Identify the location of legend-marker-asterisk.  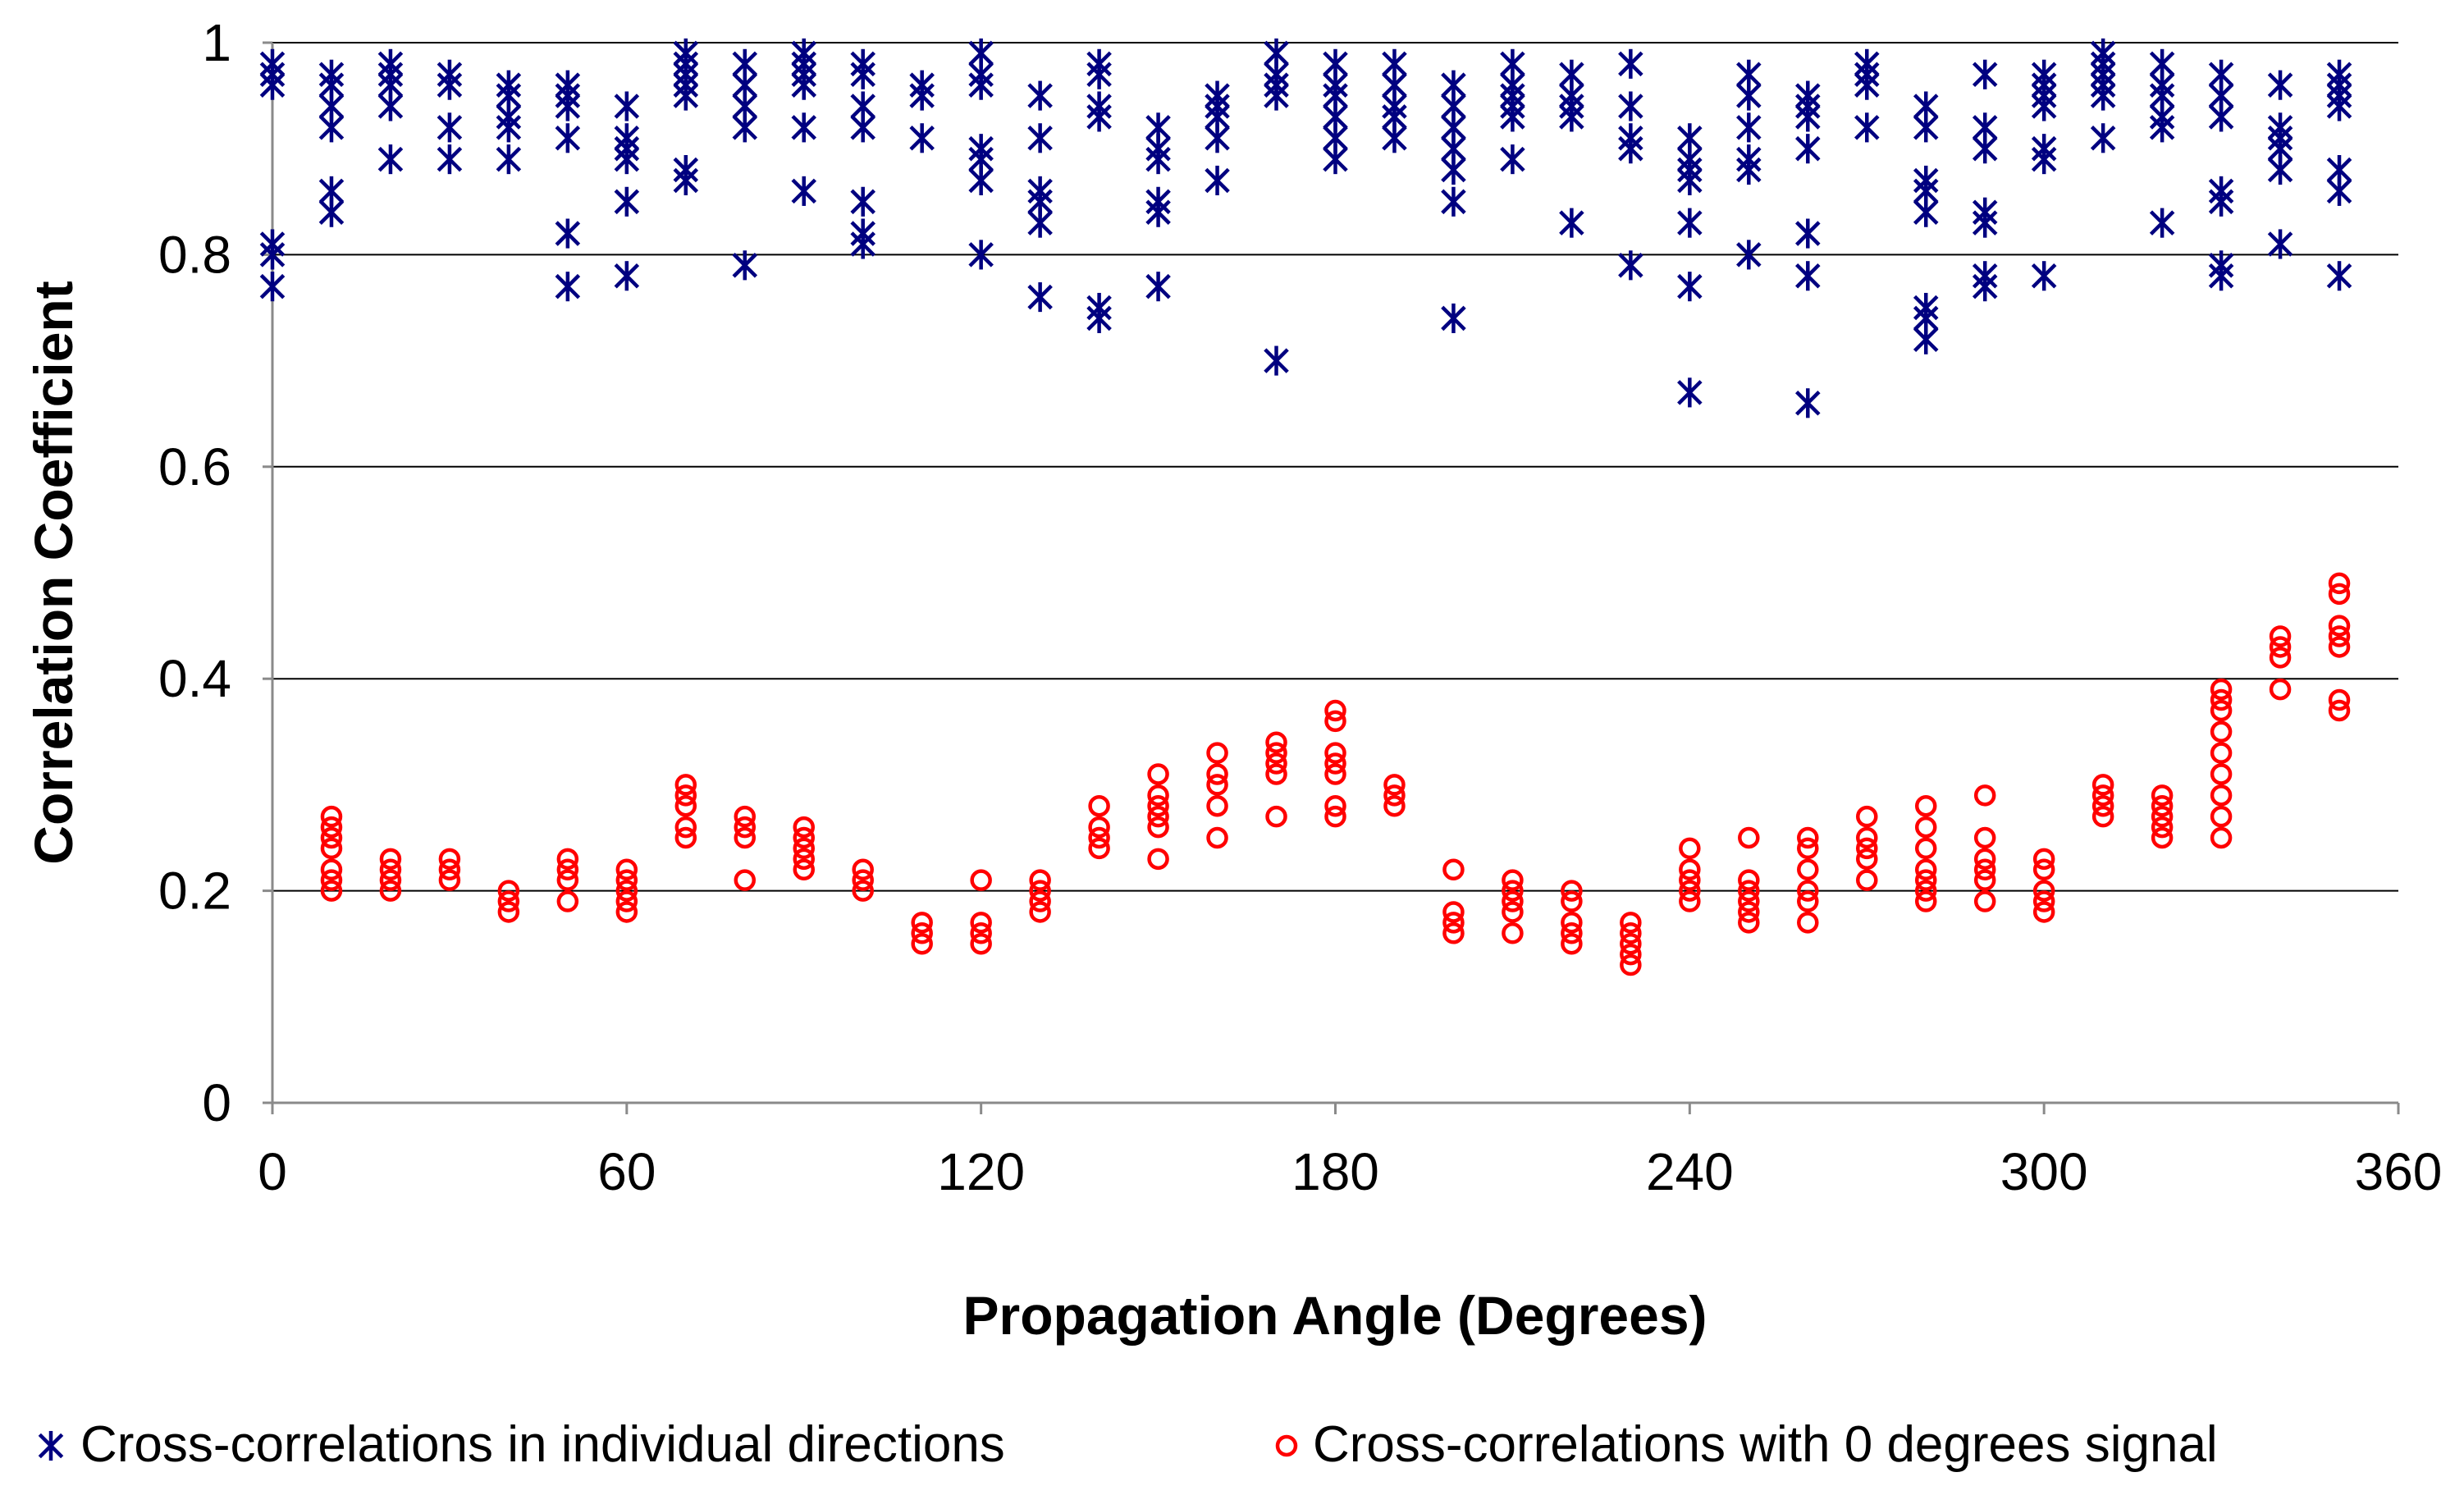
(51, 1445).